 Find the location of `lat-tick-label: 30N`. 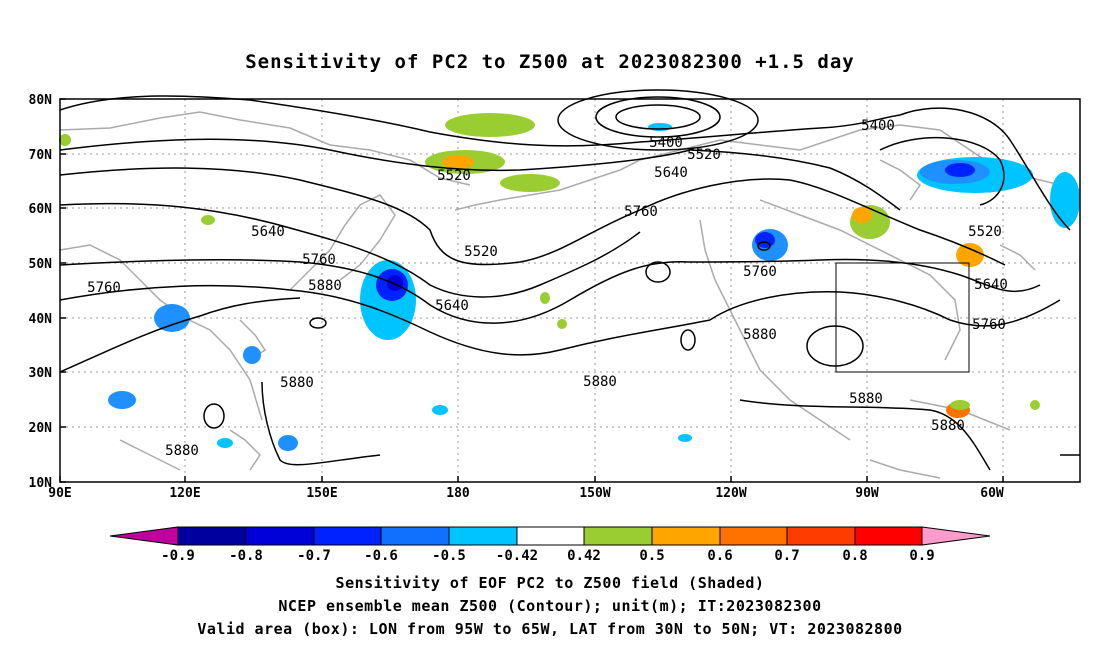

lat-tick-label: 30N is located at coordinates (41, 373).